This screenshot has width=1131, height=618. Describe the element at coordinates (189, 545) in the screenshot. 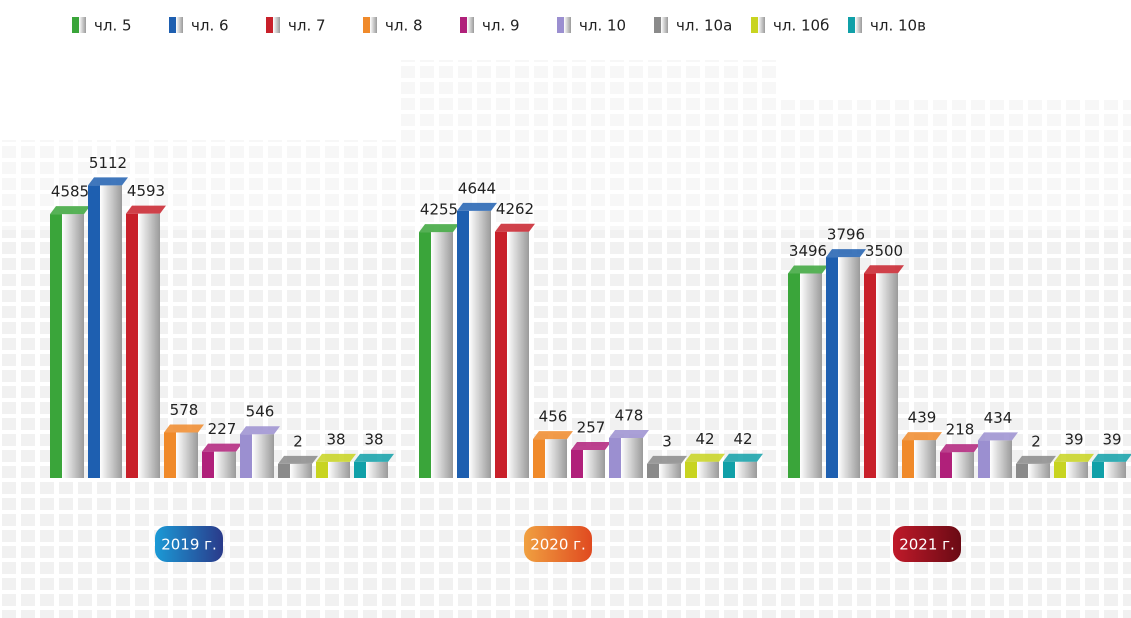

I see `category-label: 2019 г.` at that location.